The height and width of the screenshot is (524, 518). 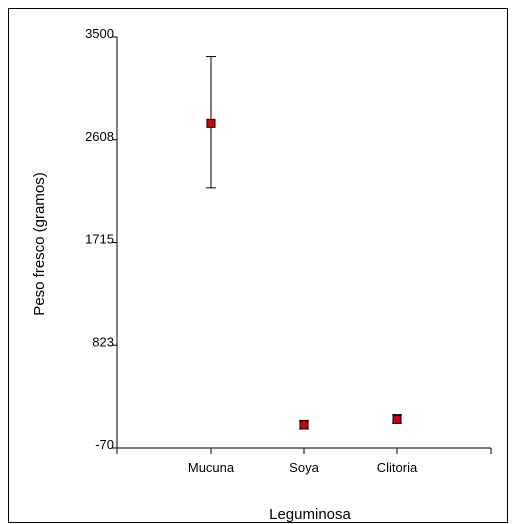 I want to click on y-tick-label: 2608, so click(x=99, y=136).